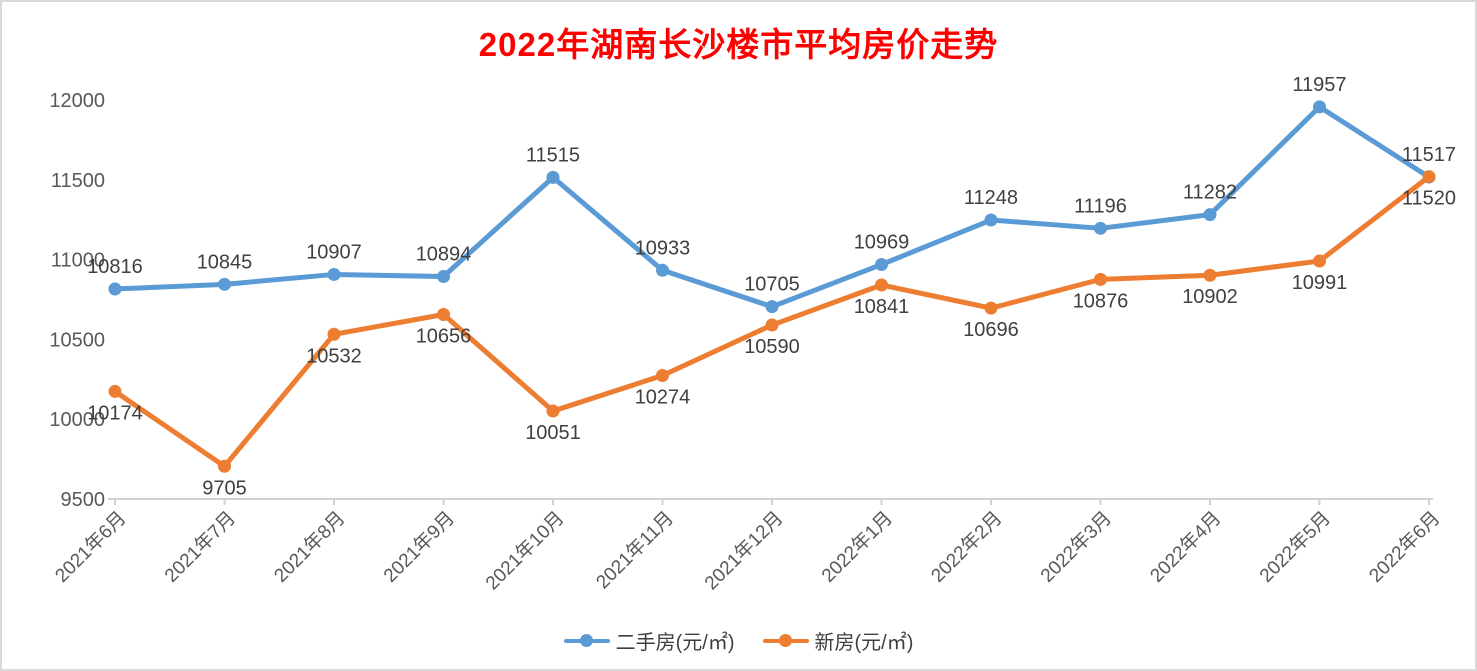 This screenshot has width=1477, height=671. I want to click on data-label: 10991, so click(1320, 283).